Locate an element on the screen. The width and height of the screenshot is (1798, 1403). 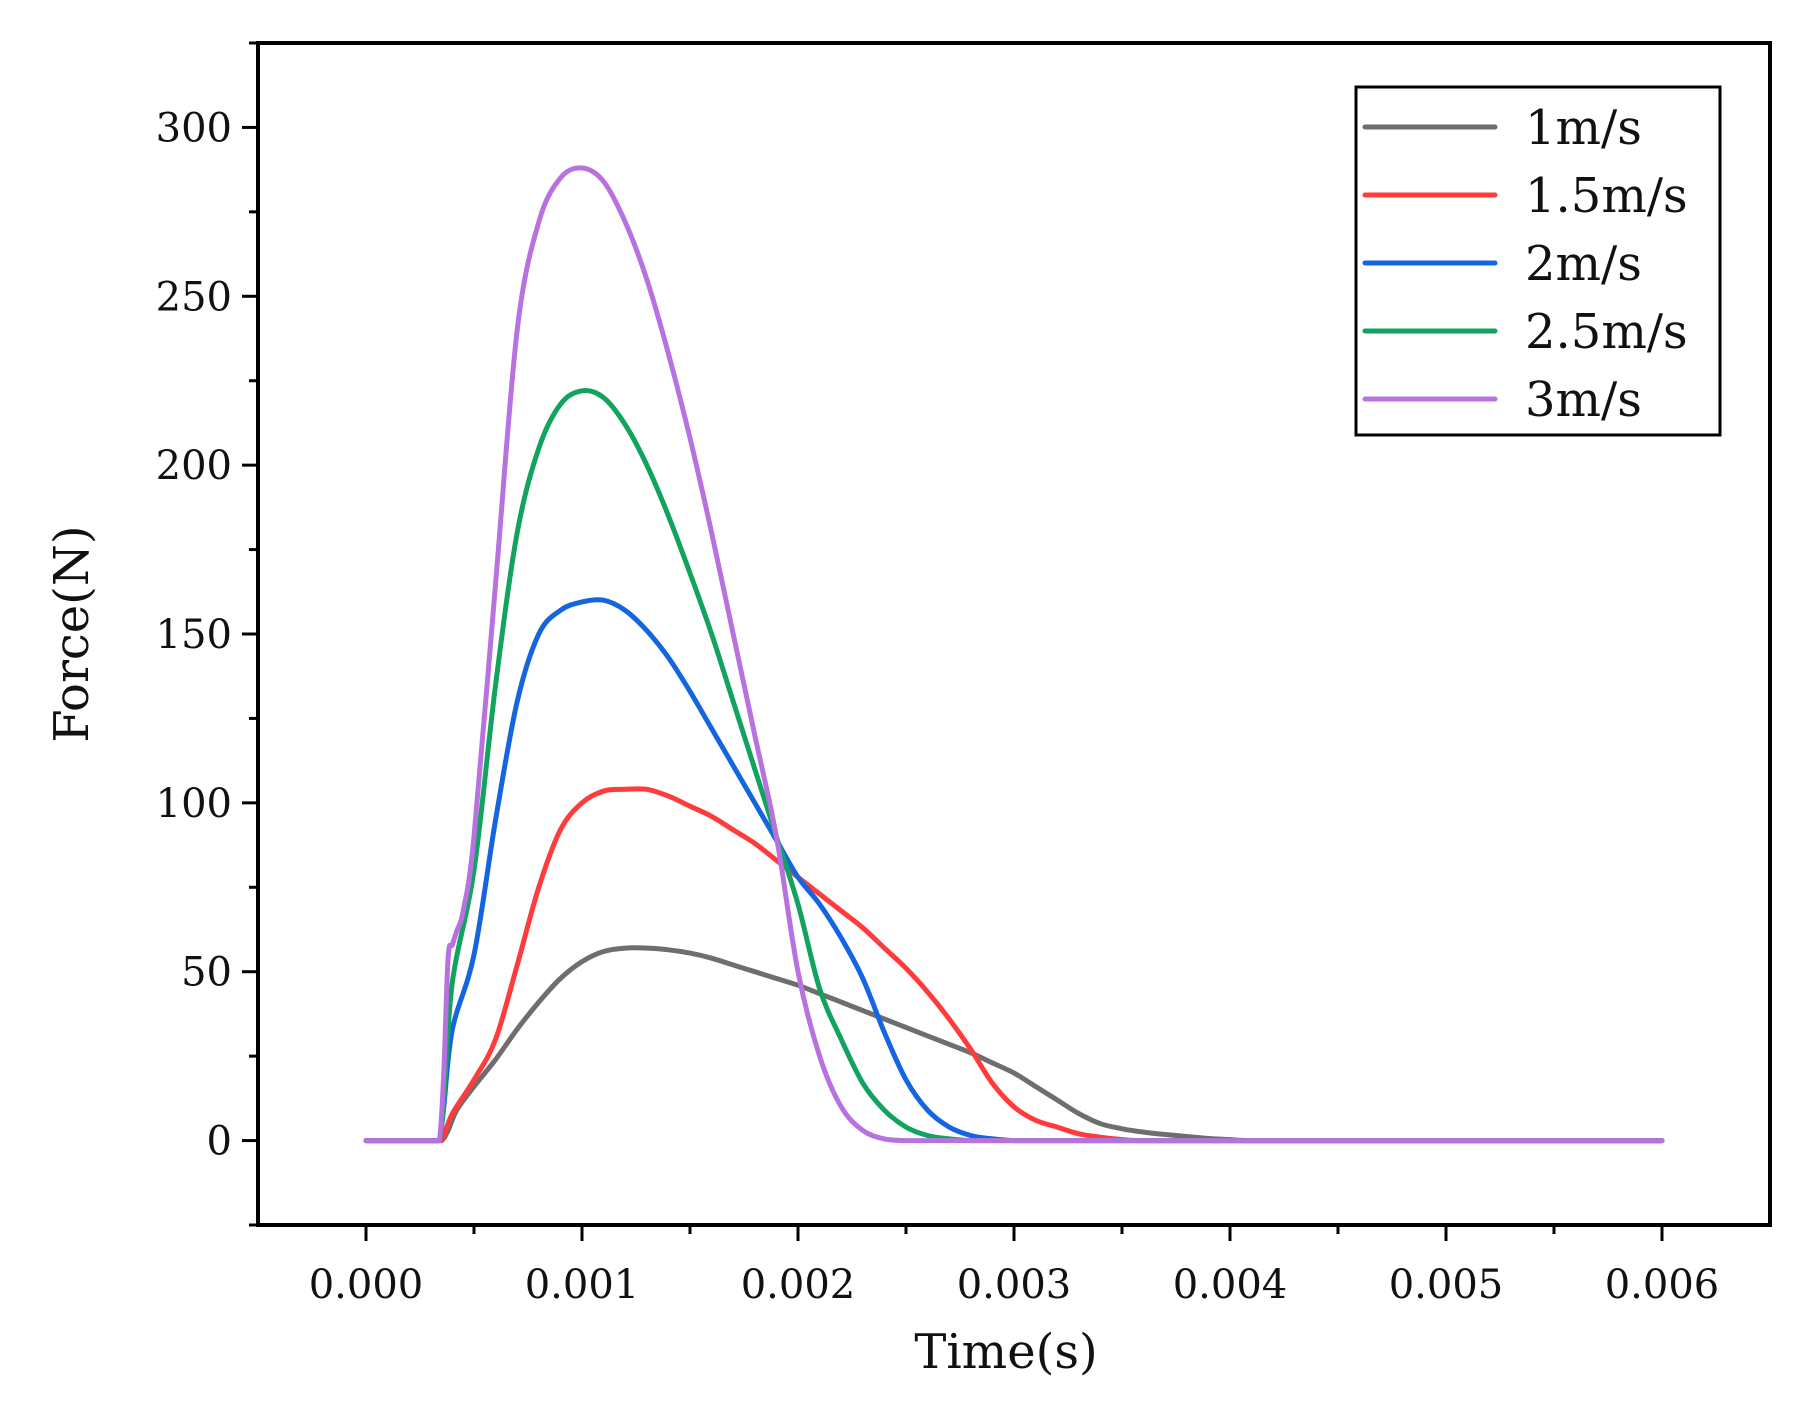
x-tick-label: 0.006 is located at coordinates (1662, 1285).